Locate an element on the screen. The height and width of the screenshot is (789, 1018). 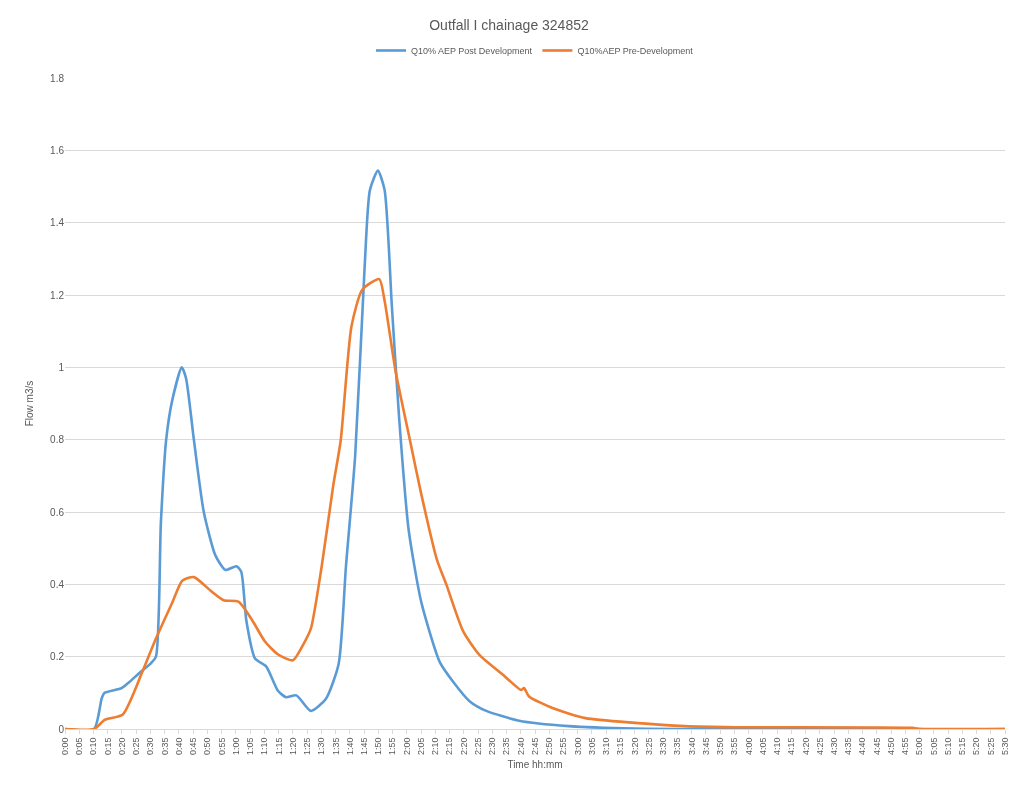
x-tick-label: 3:10 is located at coordinates (606, 746).